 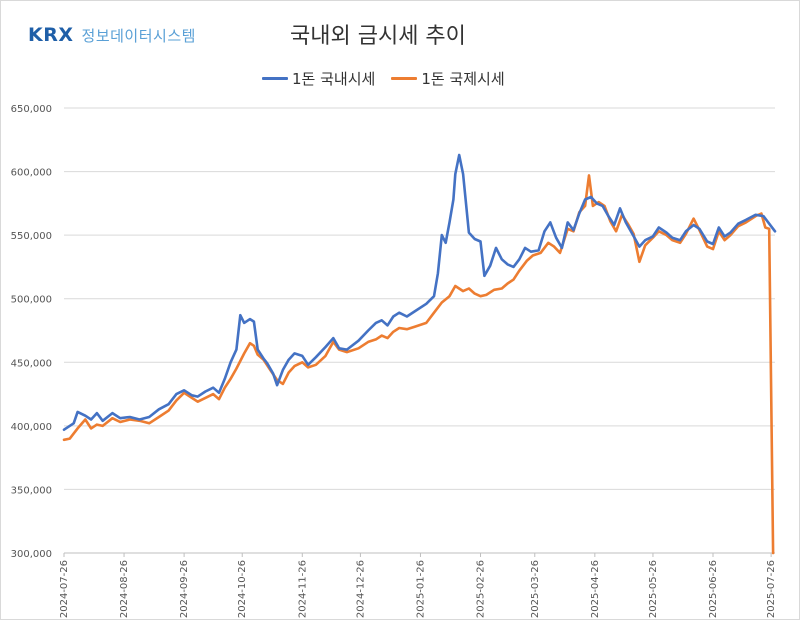 What do you see at coordinates (31, 109) in the screenshot?
I see `y-tick-label: 650,000` at bounding box center [31, 109].